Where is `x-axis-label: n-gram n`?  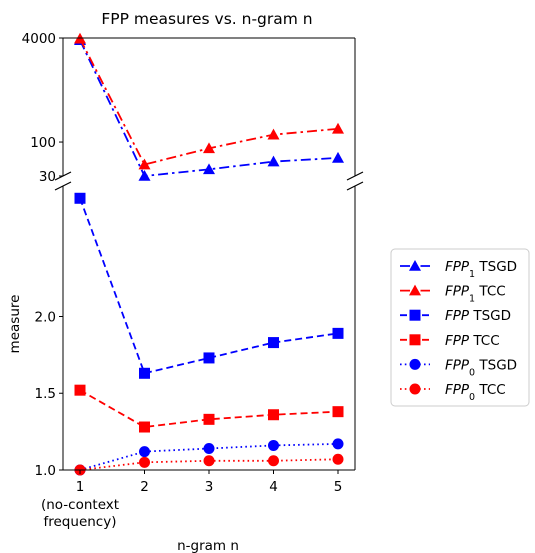
x-axis-label: n-gram n is located at coordinates (208, 545).